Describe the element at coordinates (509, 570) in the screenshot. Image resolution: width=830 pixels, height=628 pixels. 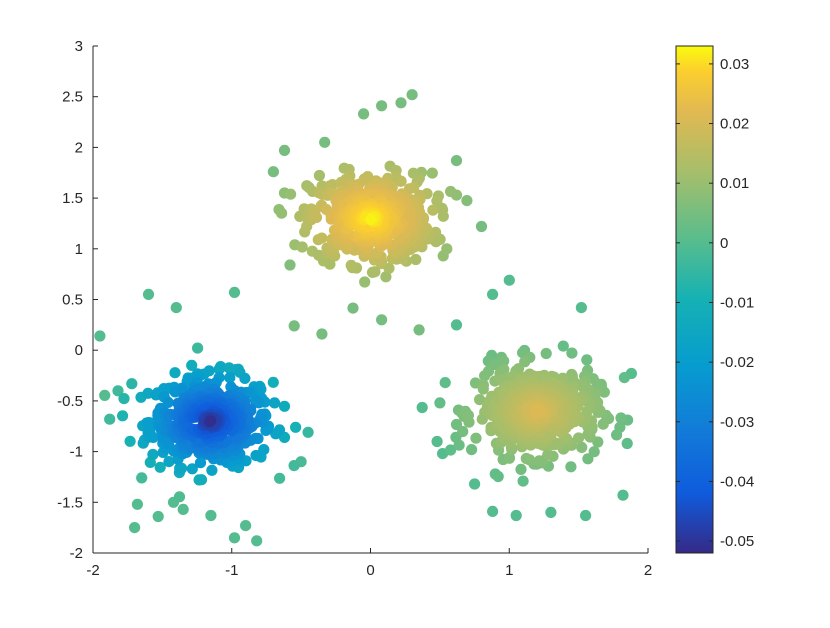
I see `x-tick-label: 1` at that location.